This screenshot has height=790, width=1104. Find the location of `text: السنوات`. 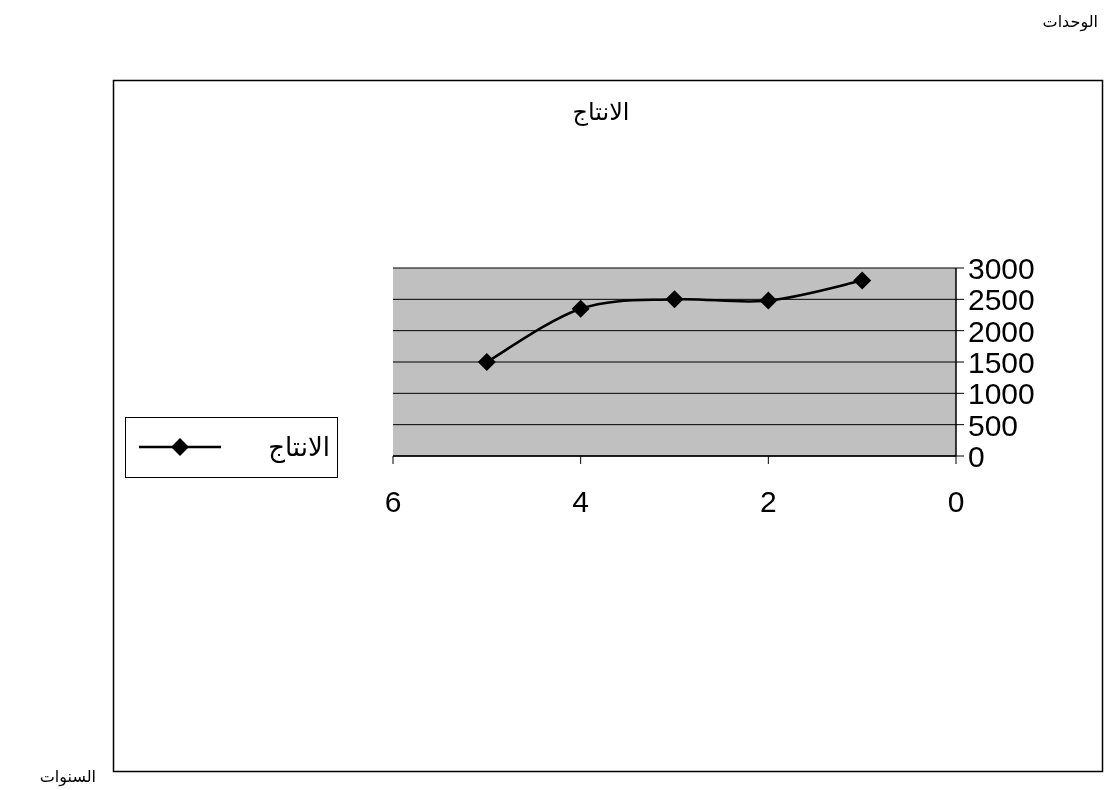

text: السنوات is located at coordinates (67, 777).